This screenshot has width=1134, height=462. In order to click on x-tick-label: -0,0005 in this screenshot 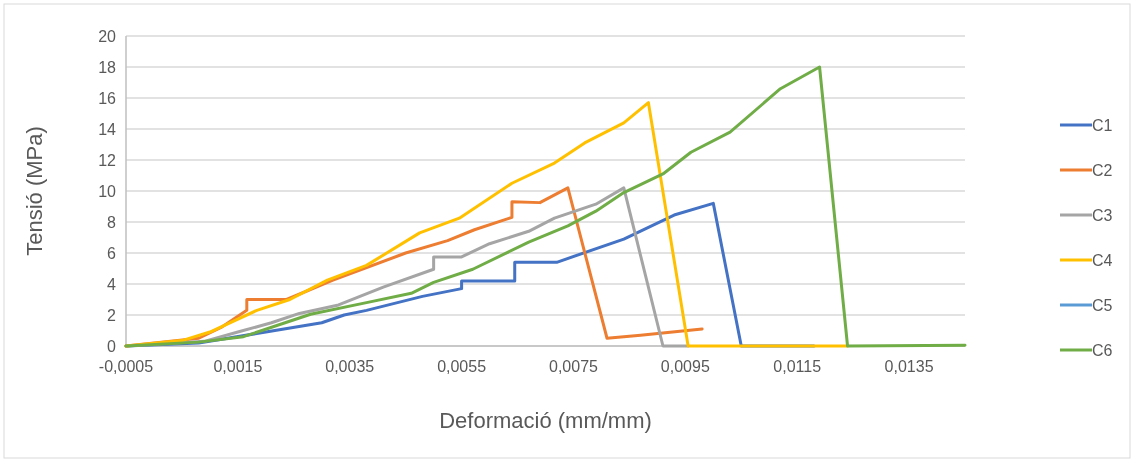, I will do `click(126, 366)`.